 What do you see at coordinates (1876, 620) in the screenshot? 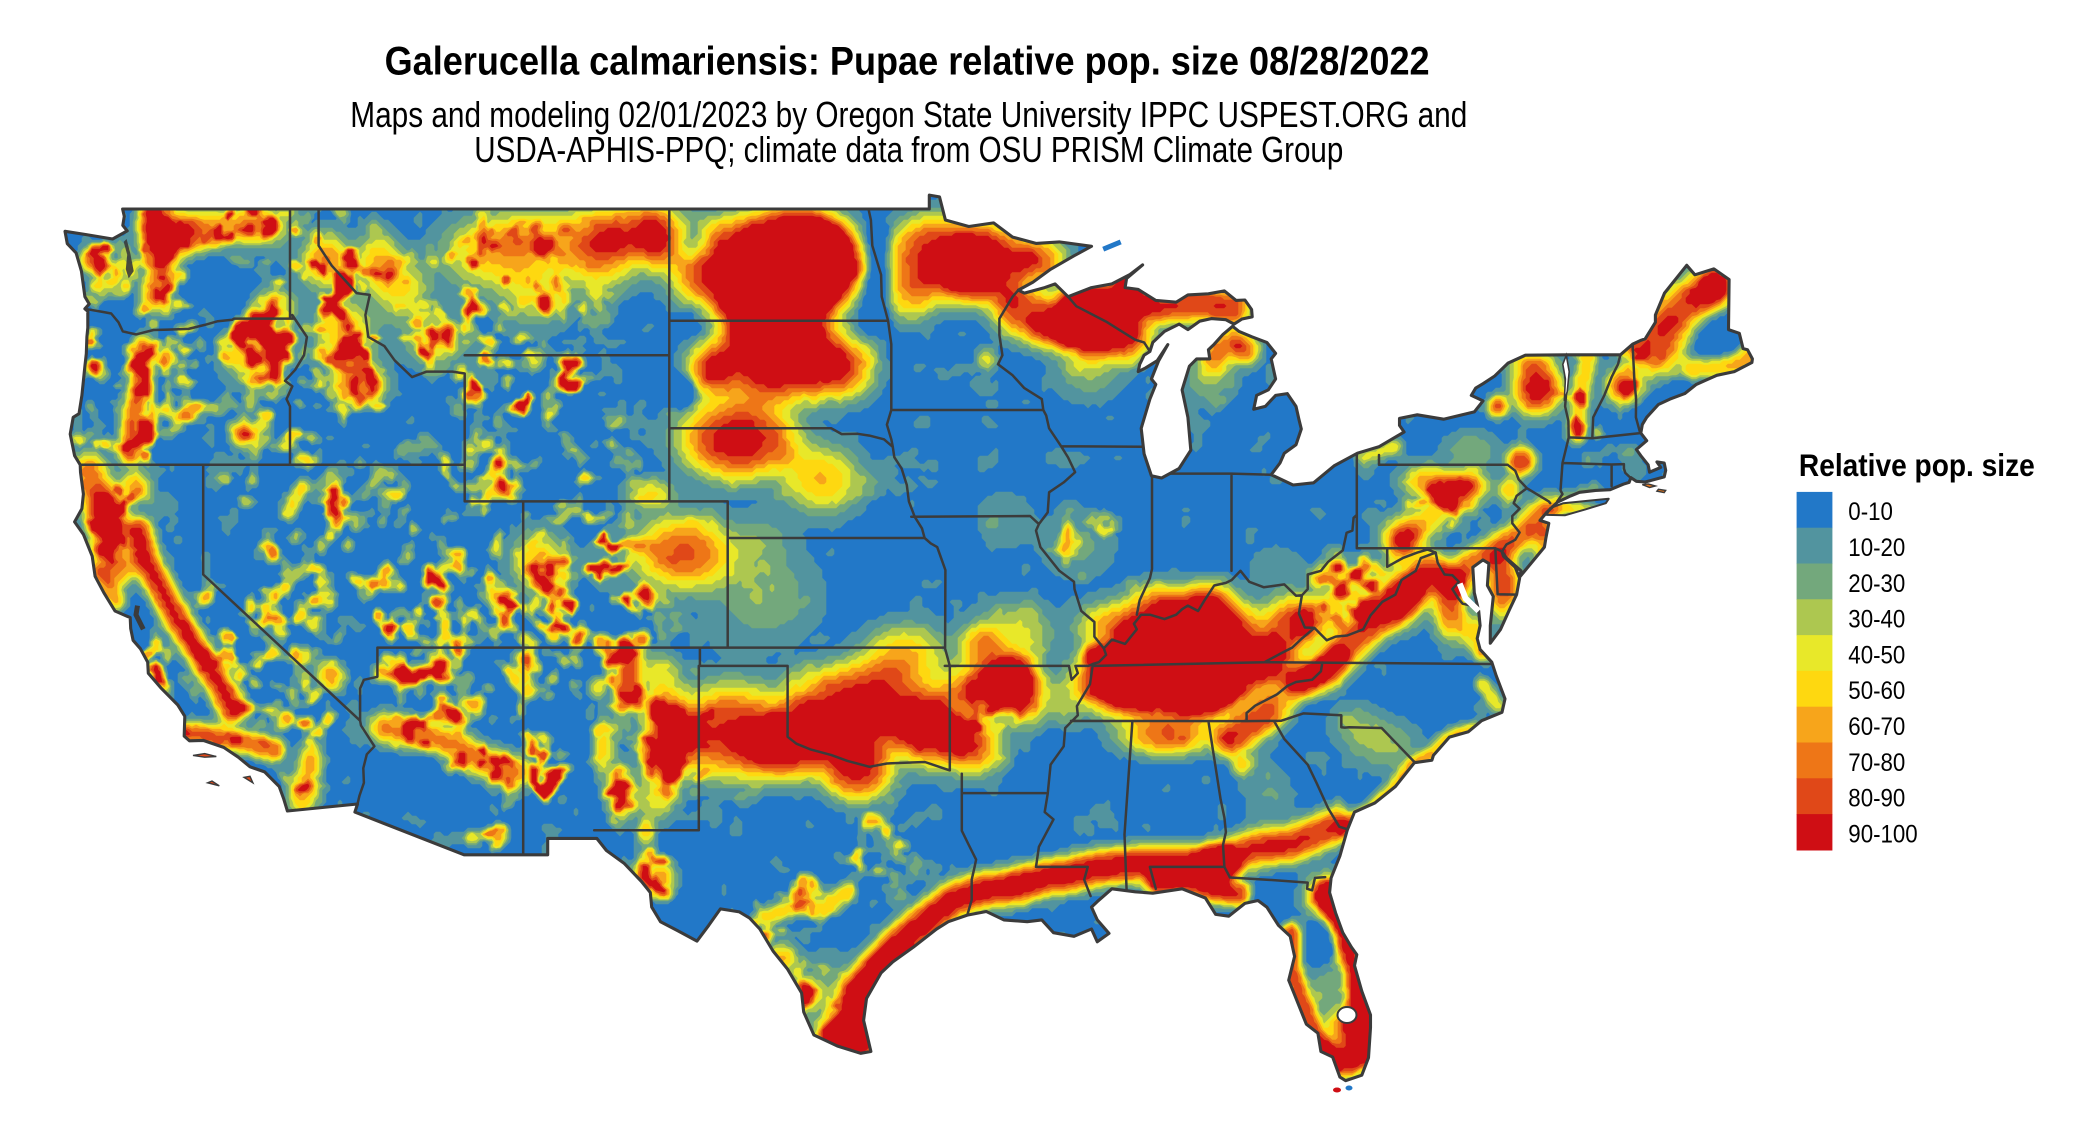
I see `svg-text: 30-40` at bounding box center [1876, 620].